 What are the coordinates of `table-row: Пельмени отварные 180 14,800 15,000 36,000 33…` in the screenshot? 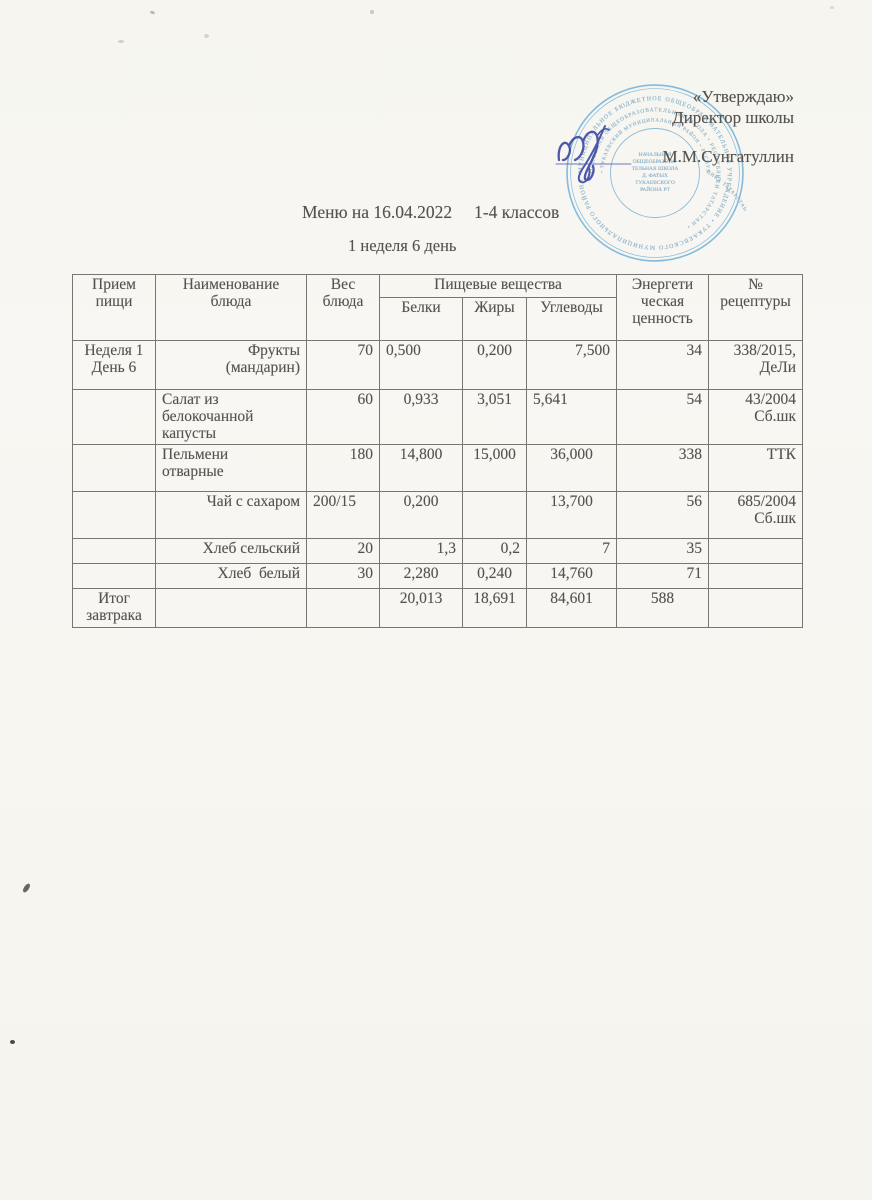 It's located at (438, 468).